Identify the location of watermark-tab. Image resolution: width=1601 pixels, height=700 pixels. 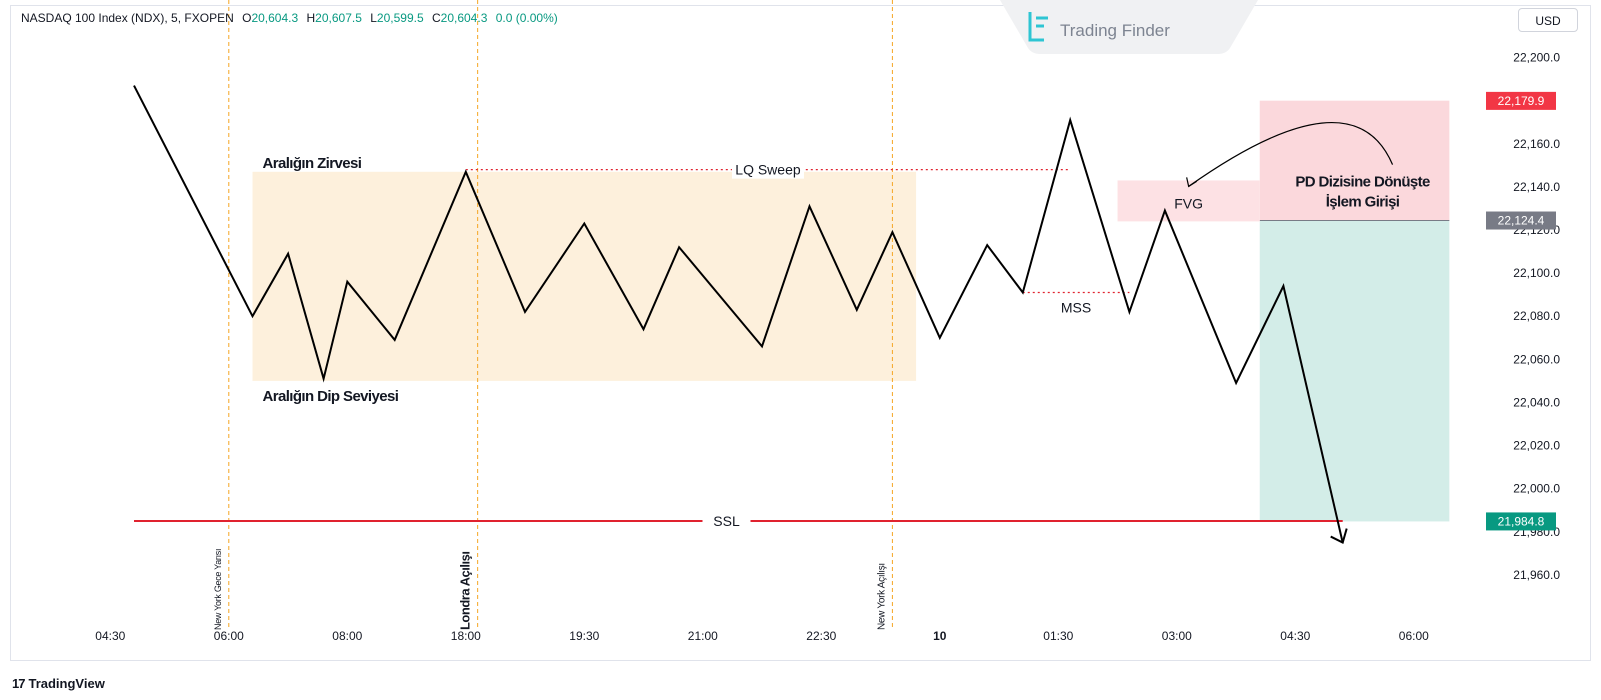
(1129, 27).